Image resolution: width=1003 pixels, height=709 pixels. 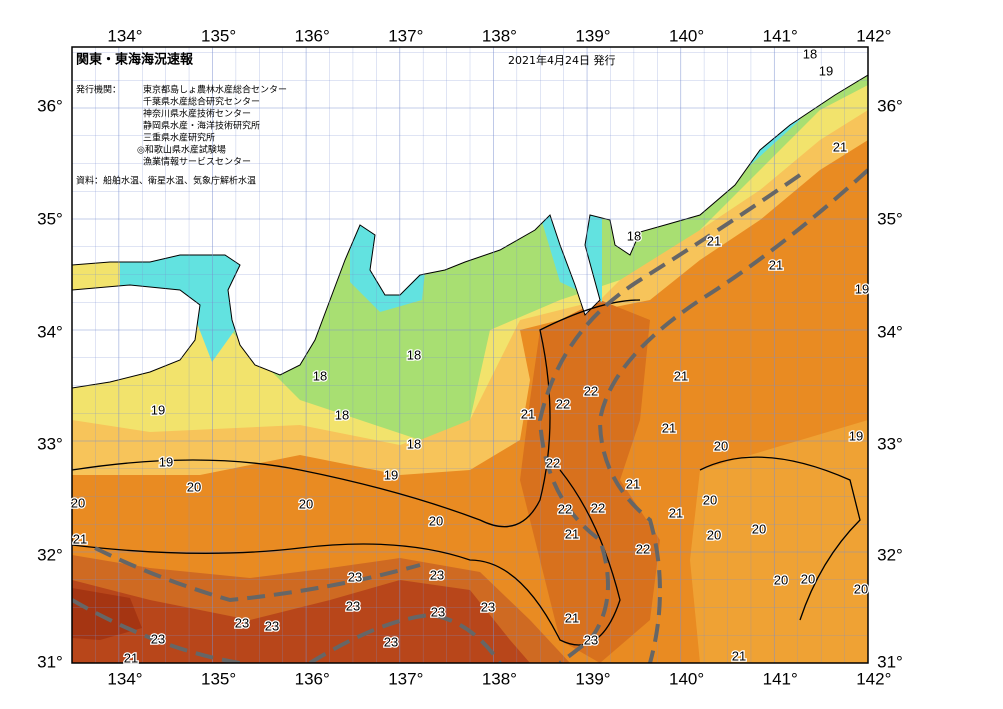 I want to click on issuer: 静岡県水産・海洋技術研究所, so click(x=201, y=126).